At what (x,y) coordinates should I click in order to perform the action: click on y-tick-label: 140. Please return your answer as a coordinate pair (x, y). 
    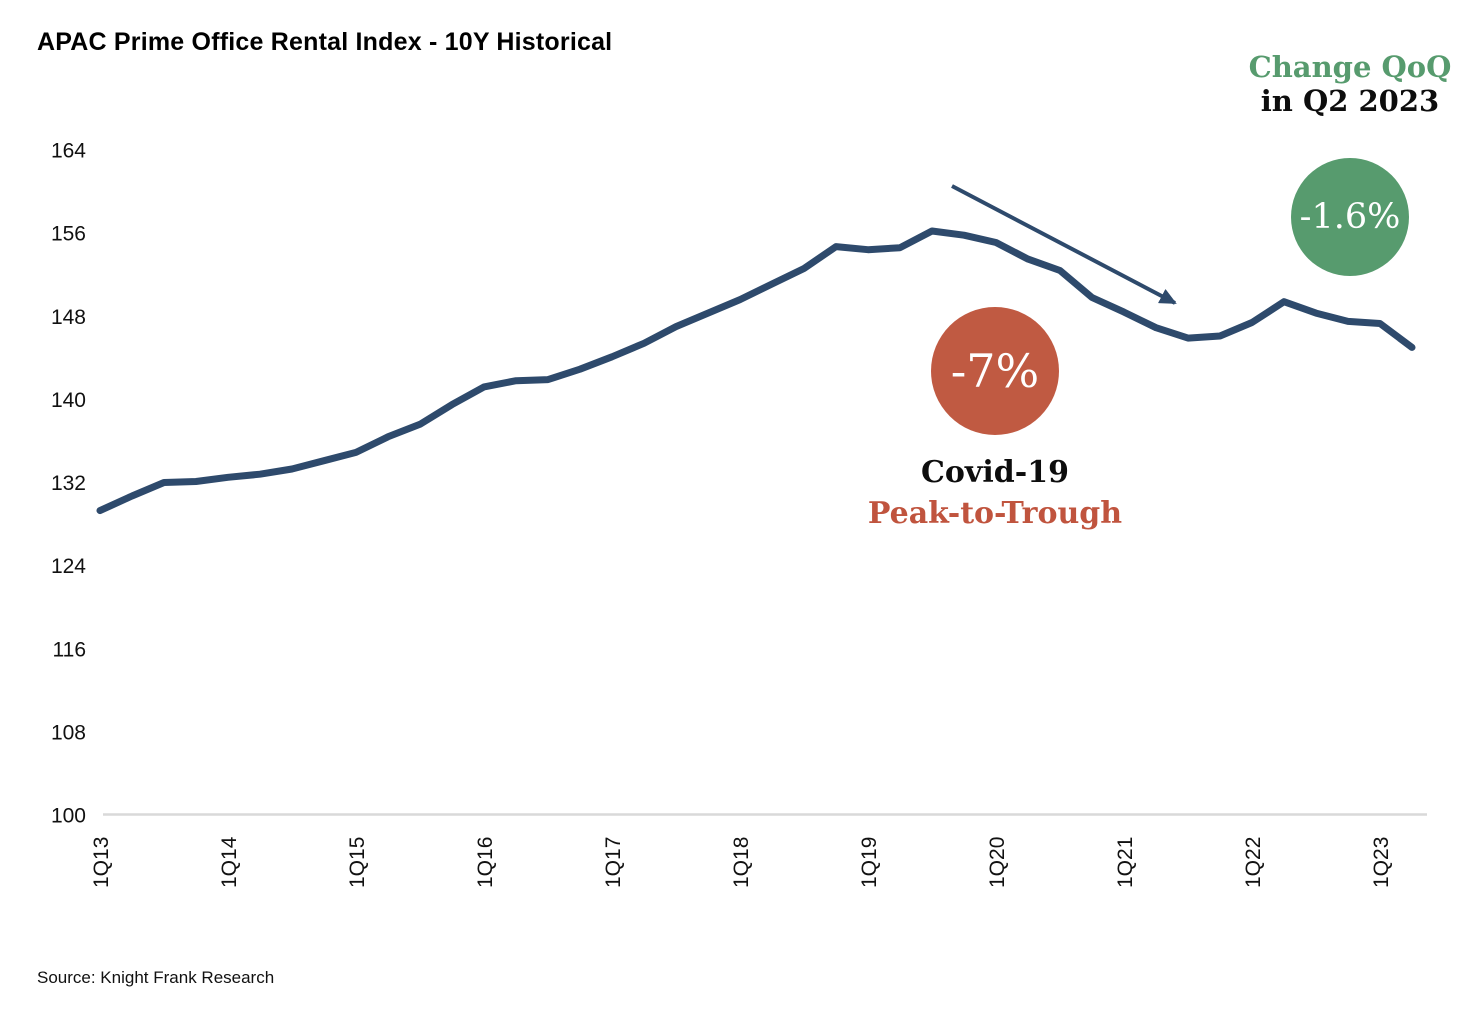
    Looking at the image, I should click on (68, 400).